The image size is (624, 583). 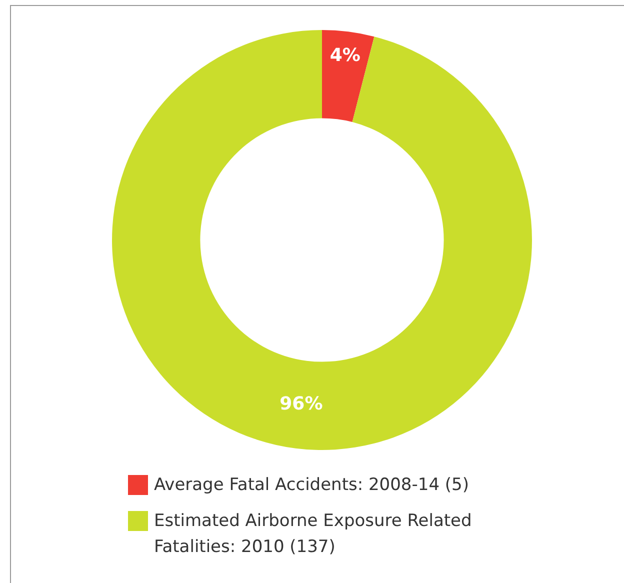 I want to click on data-label: 4%, so click(x=345, y=55).